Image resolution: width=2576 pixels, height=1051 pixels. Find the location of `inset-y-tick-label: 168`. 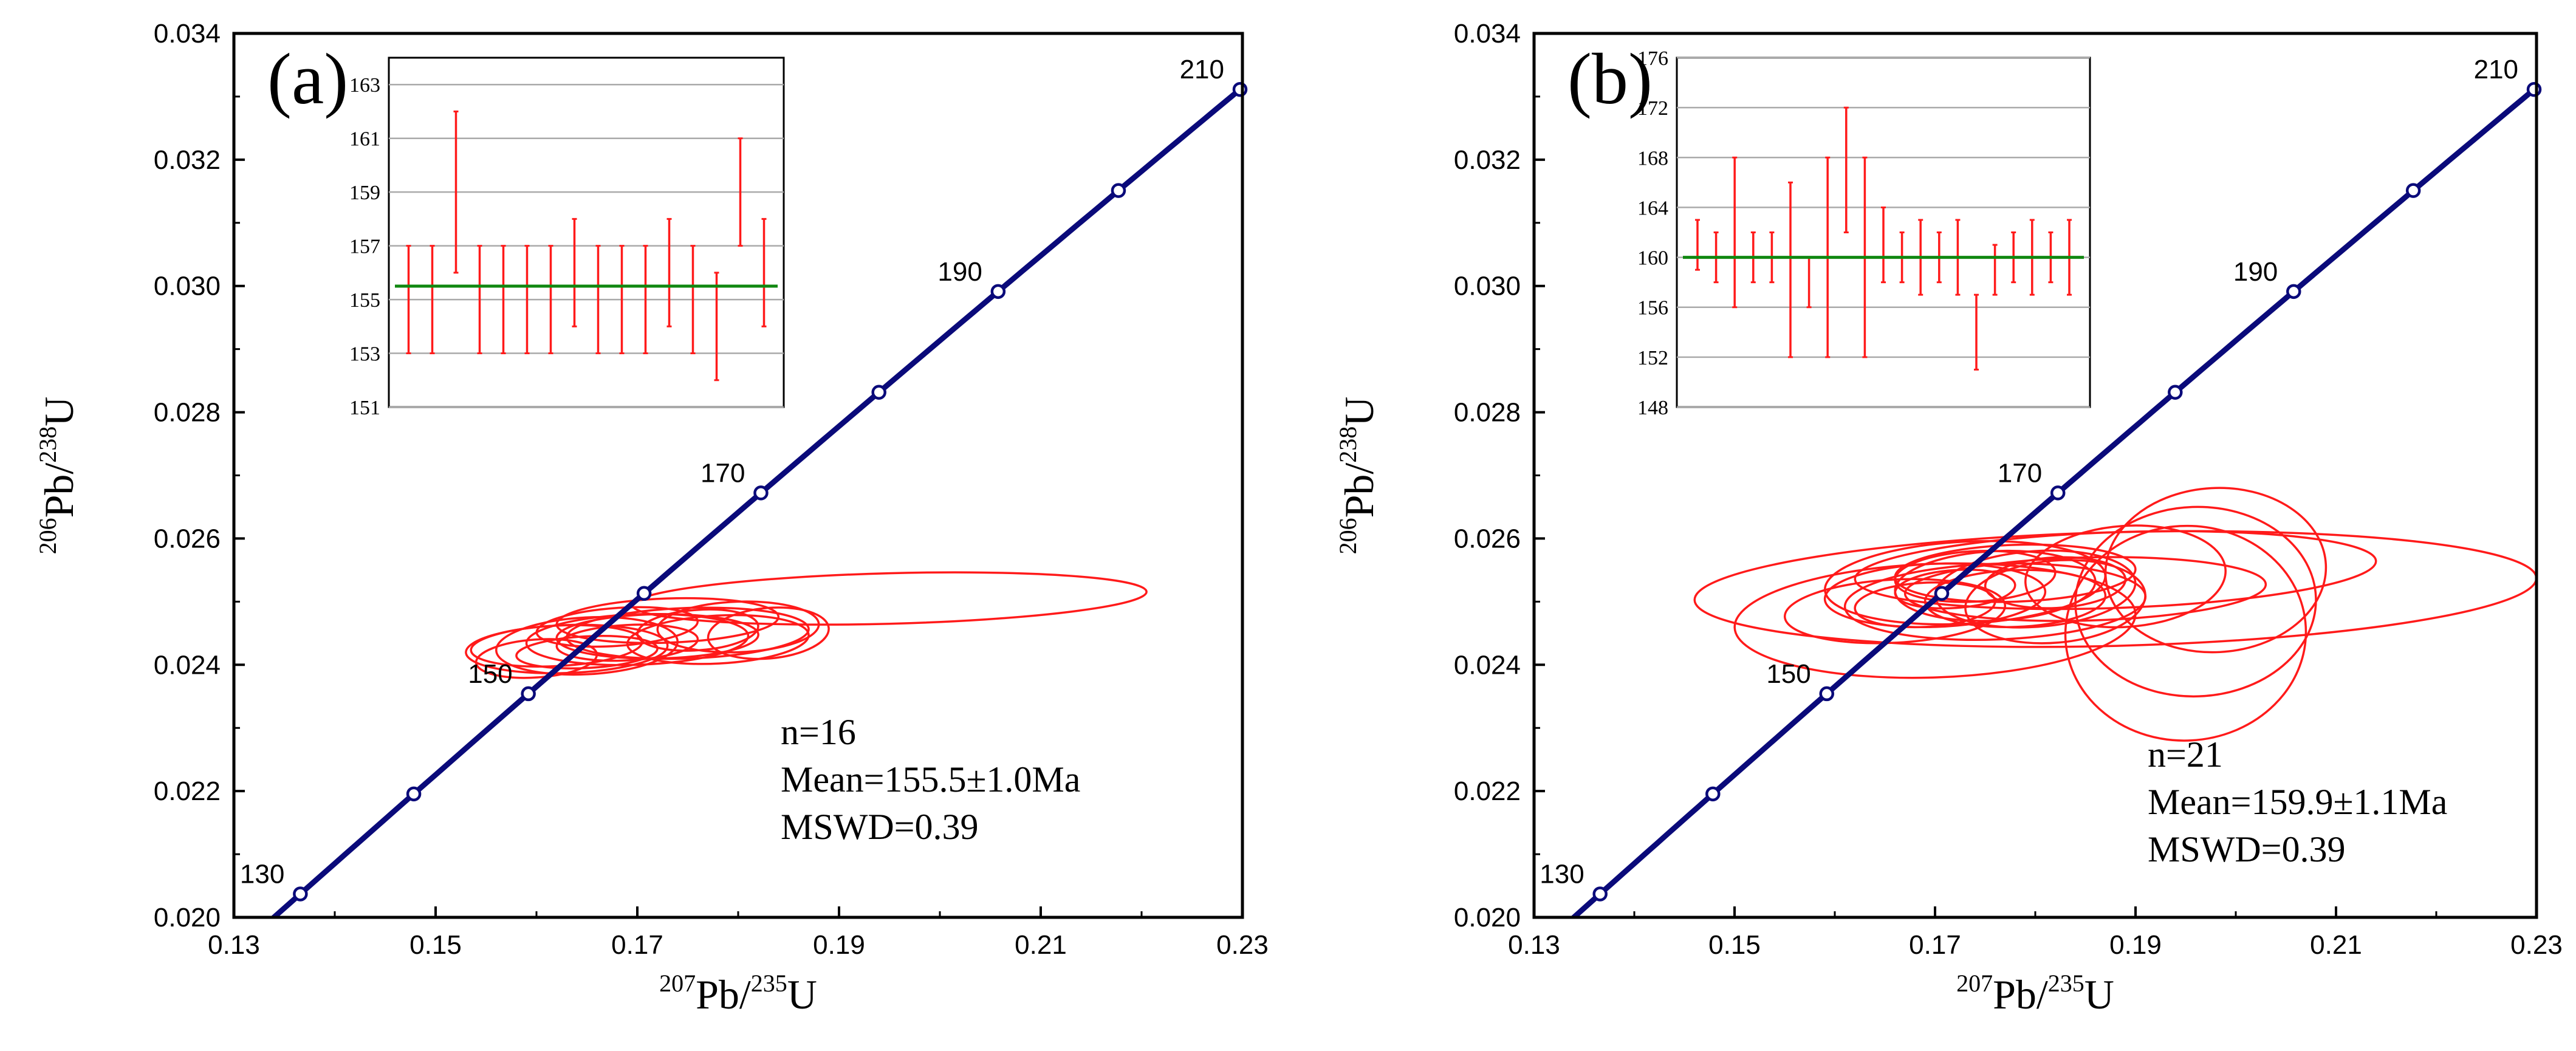

inset-y-tick-label: 168 is located at coordinates (1652, 158).